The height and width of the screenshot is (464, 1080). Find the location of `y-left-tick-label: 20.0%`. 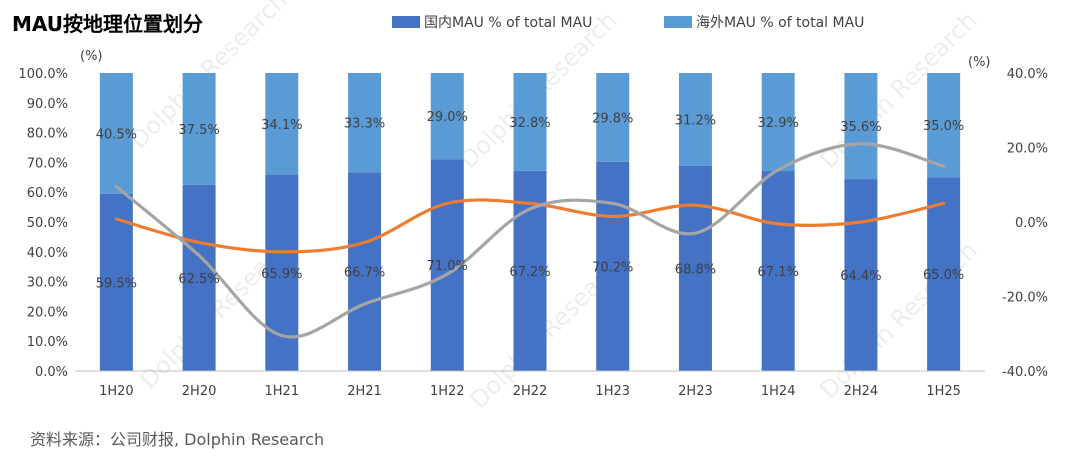

y-left-tick-label: 20.0% is located at coordinates (47, 312).